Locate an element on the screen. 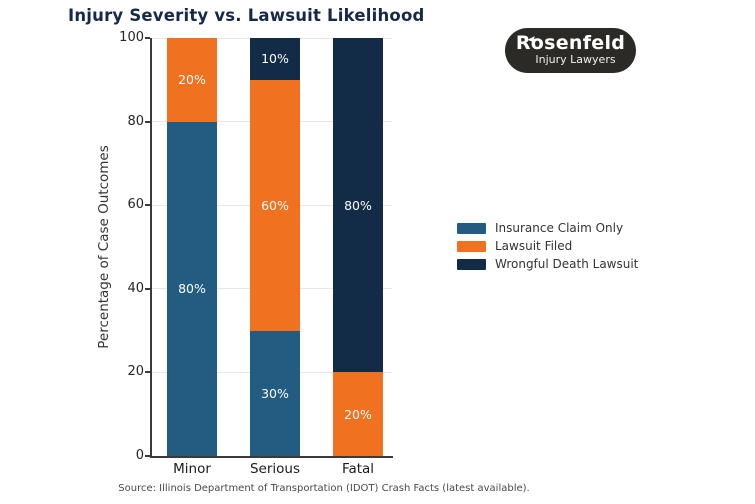  bar-segment: 10% is located at coordinates (275, 59).